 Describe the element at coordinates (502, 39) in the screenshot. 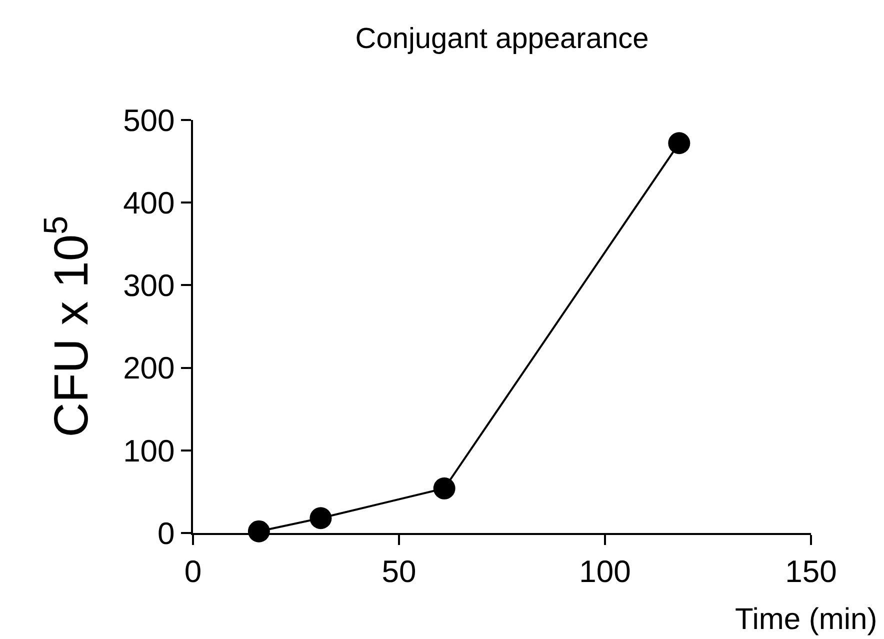

I see `chart-title: Conjugant appearance` at that location.